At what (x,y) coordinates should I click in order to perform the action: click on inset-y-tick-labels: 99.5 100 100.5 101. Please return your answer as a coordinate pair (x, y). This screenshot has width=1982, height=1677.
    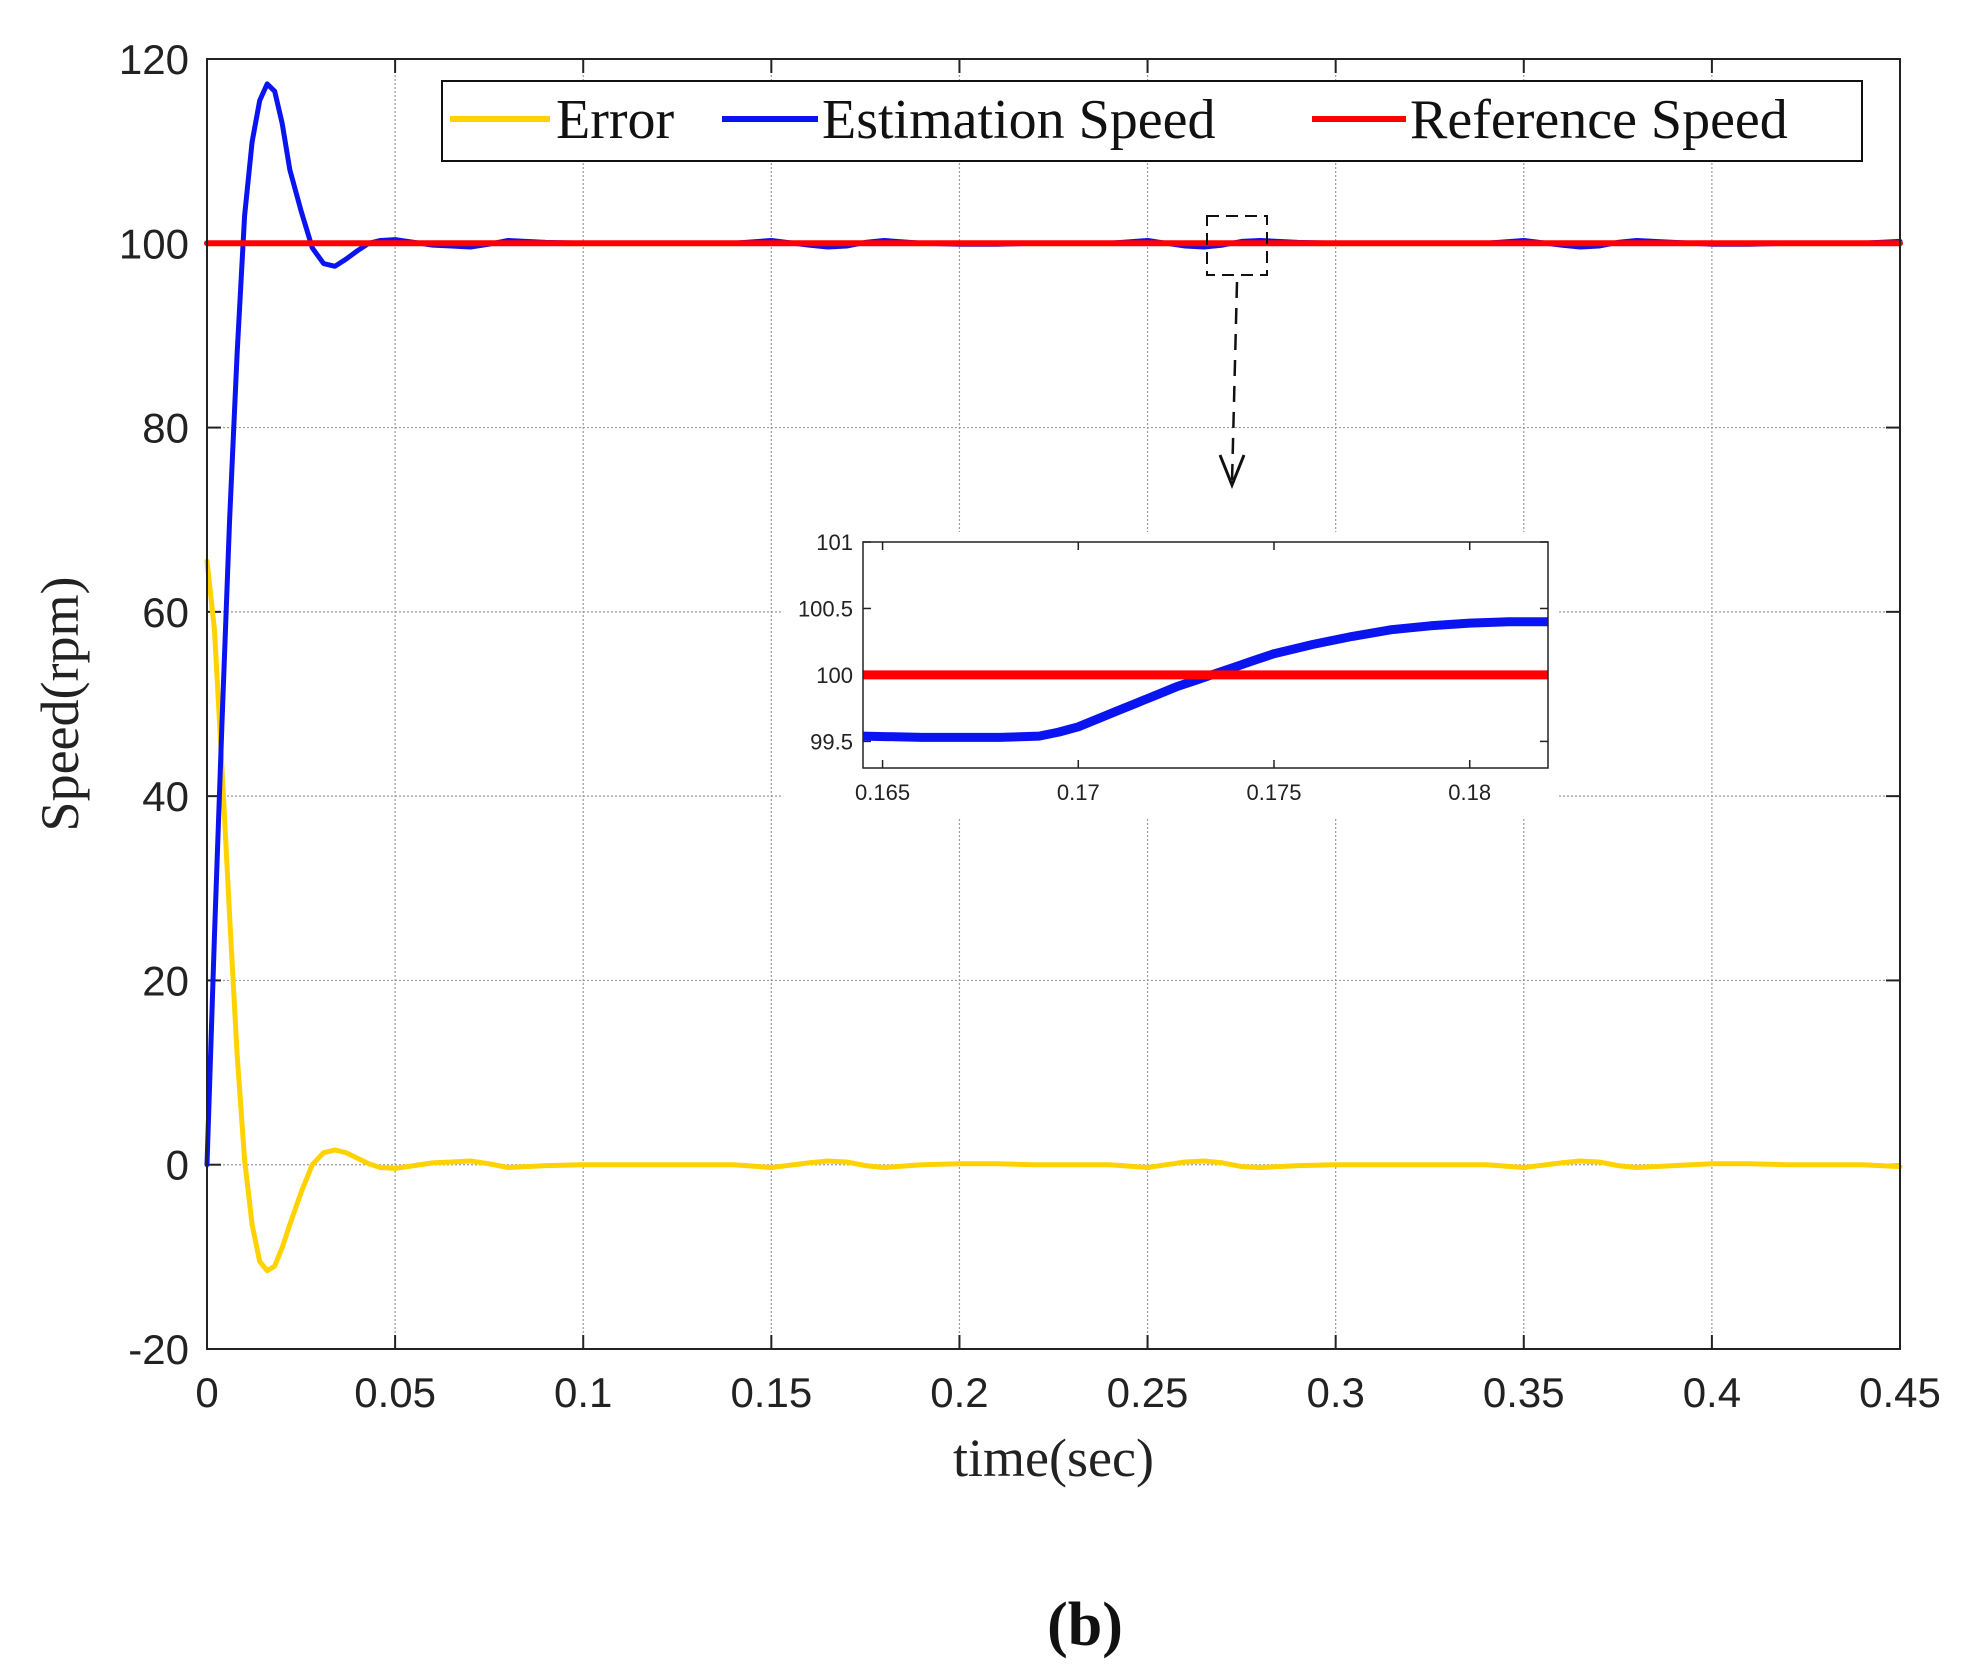
    Looking at the image, I should click on (825, 642).